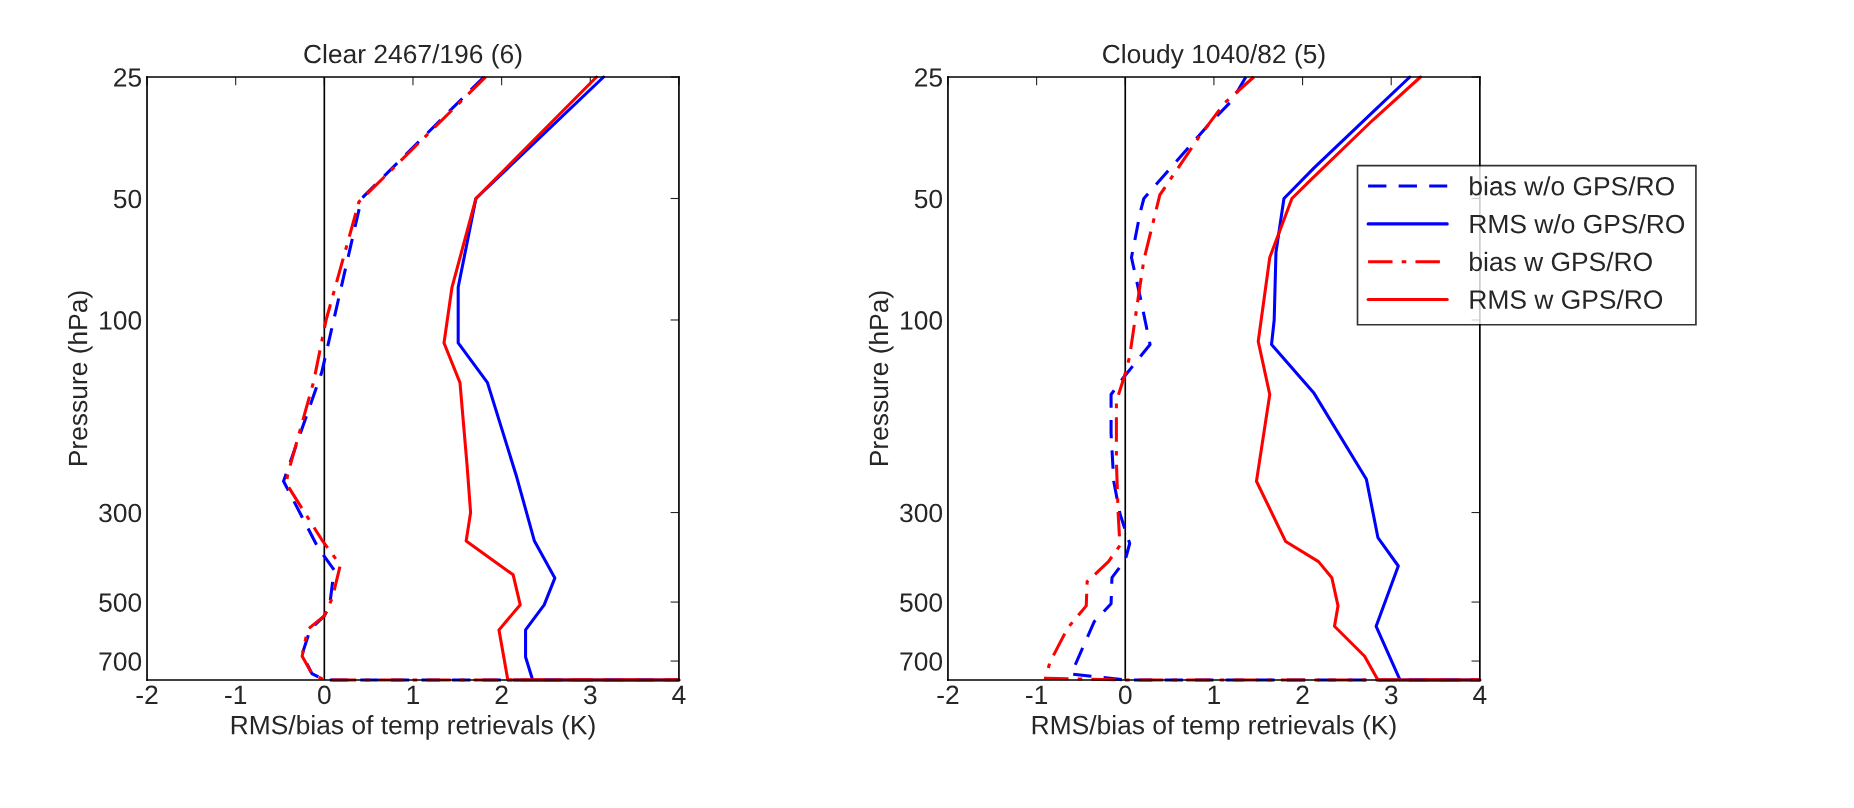 This screenshot has height=808, width=1854. I want to click on legend-label: RMS w GPS/RO, so click(1566, 299).